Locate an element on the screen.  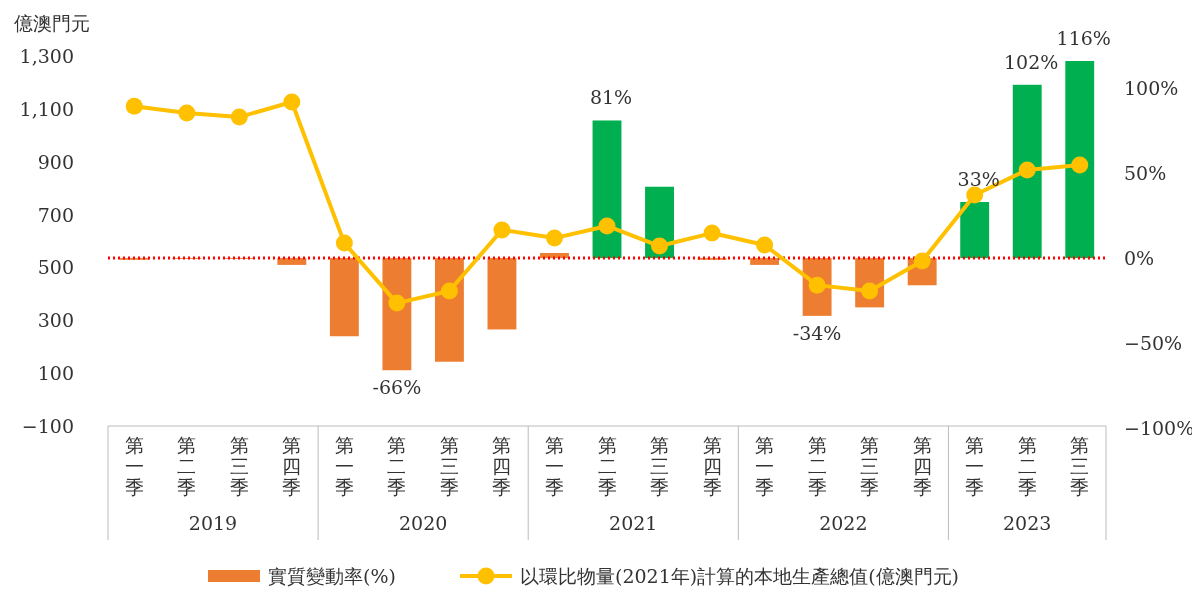
text: 2023 is located at coordinates (1027, 523).